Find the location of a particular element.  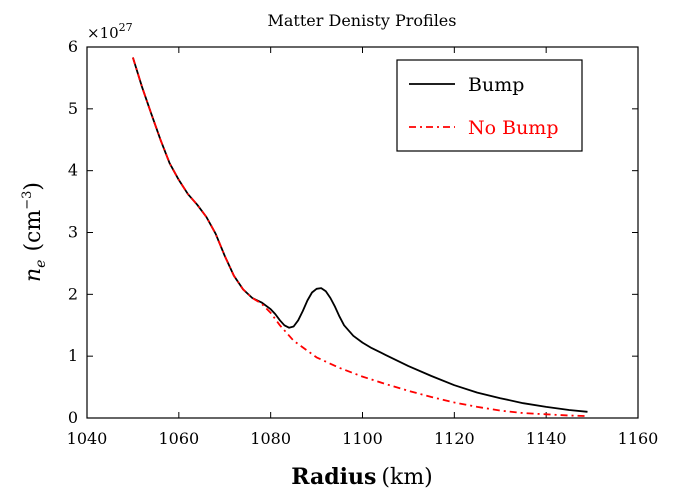

x-tick-label: 1140 is located at coordinates (546, 438).